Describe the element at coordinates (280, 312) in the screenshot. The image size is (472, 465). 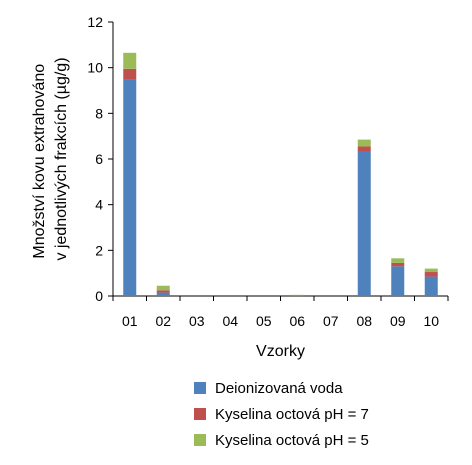
I see `x-axis-ticks: 01 02 03 04 05 06 07 08 09 10` at that location.